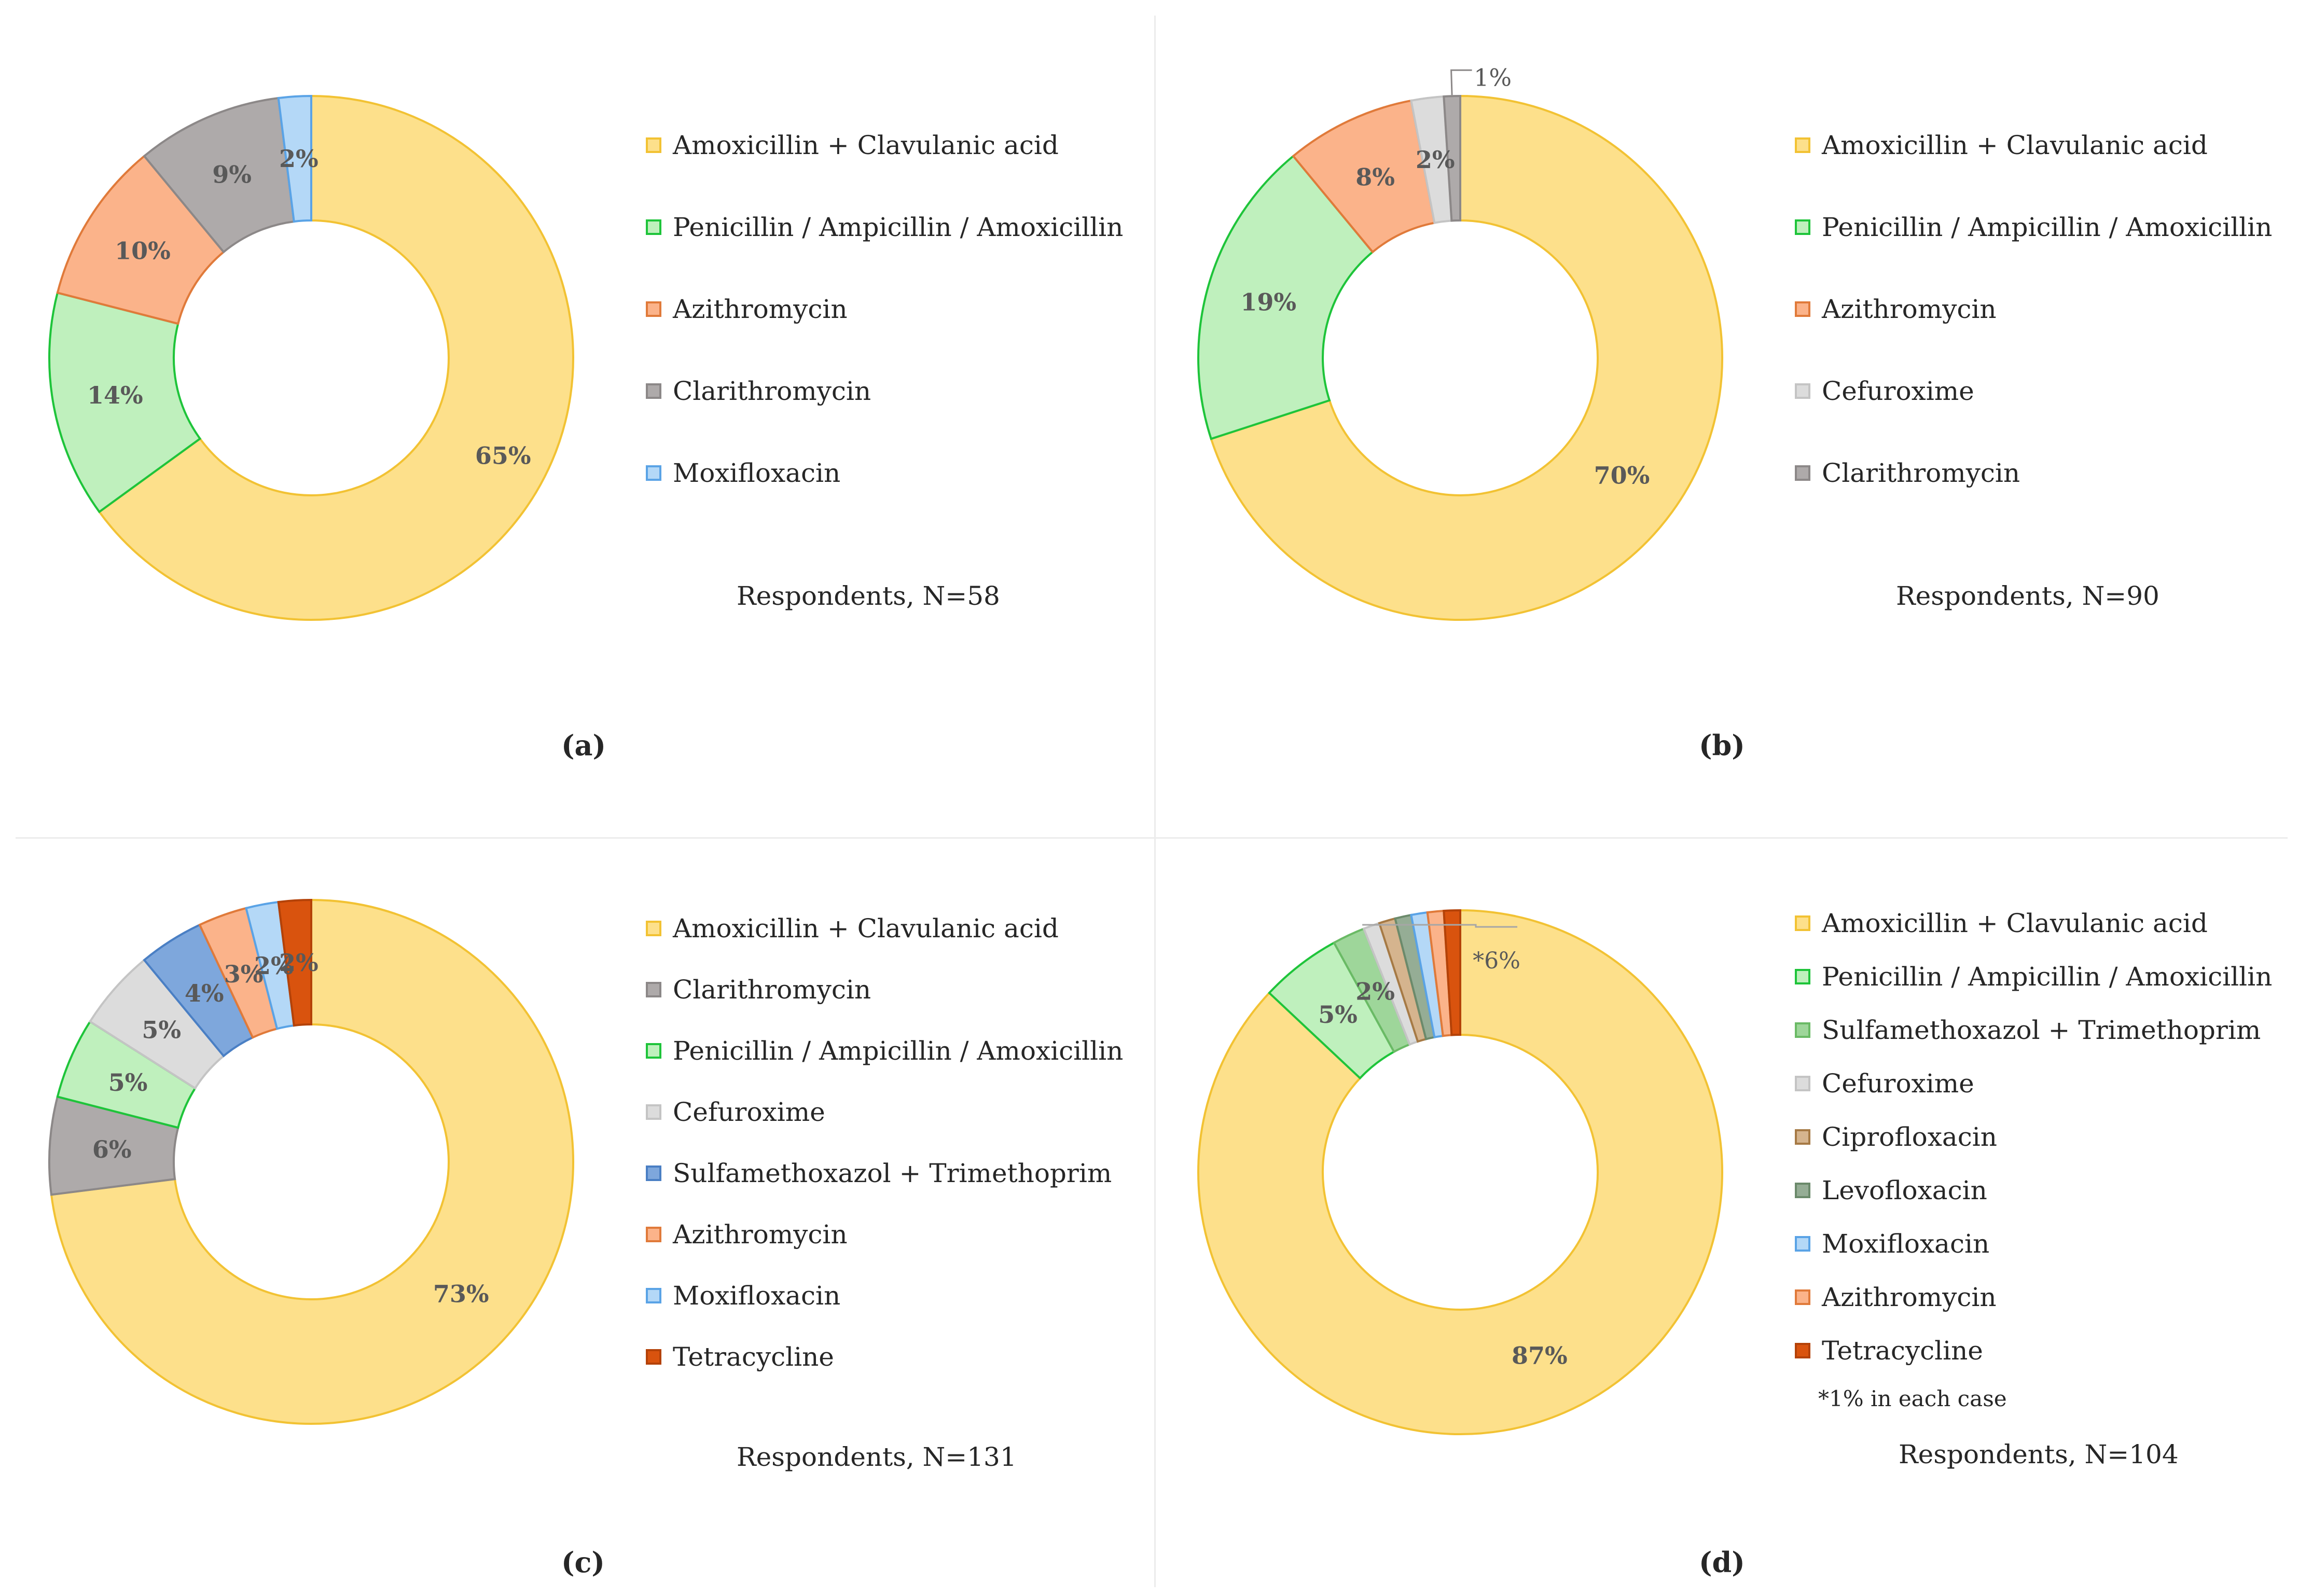 The height and width of the screenshot is (1596, 2298). What do you see at coordinates (2028, 1030) in the screenshot?
I see `legend-item-sulfamethoxazol-trimethoprim: Sulfamethoxazol + Trimethoprim` at bounding box center [2028, 1030].